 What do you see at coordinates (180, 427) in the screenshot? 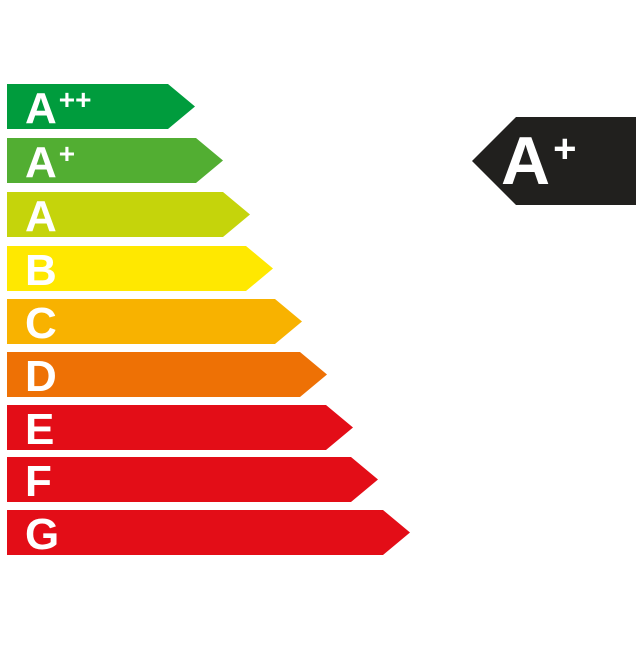
I see `energy-bar-e` at bounding box center [180, 427].